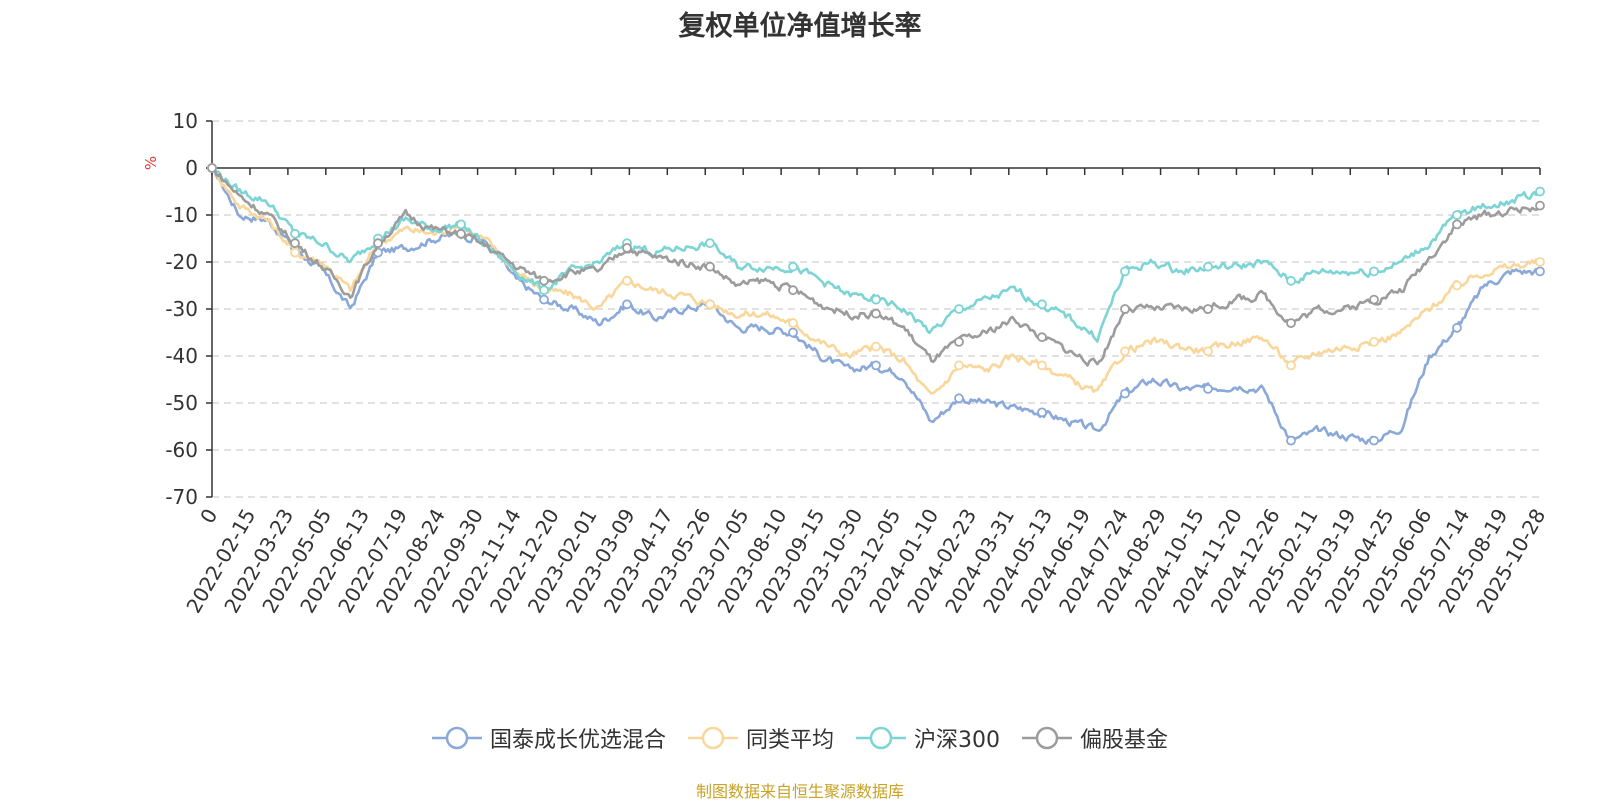 Image resolution: width=1600 pixels, height=802 pixels. What do you see at coordinates (185, 121) in the screenshot?
I see `y-tick-label: 10` at bounding box center [185, 121].